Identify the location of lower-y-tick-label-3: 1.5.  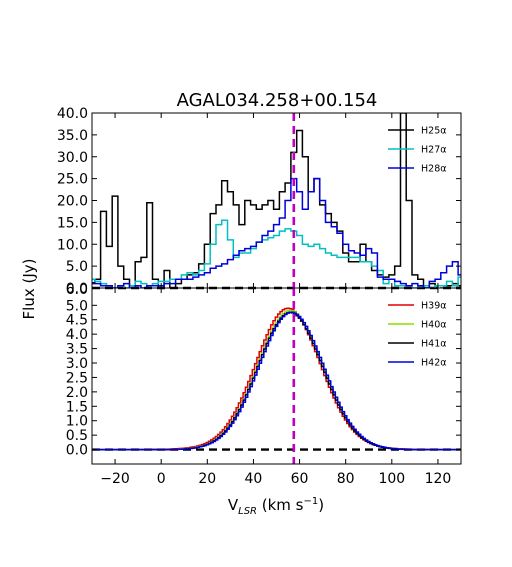
(77, 407).